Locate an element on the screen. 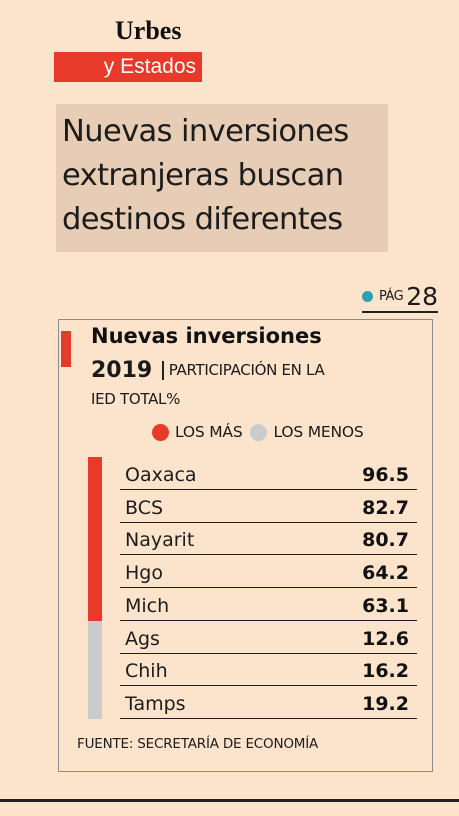 The height and width of the screenshot is (816, 459). row-label: Nayarit is located at coordinates (160, 540).